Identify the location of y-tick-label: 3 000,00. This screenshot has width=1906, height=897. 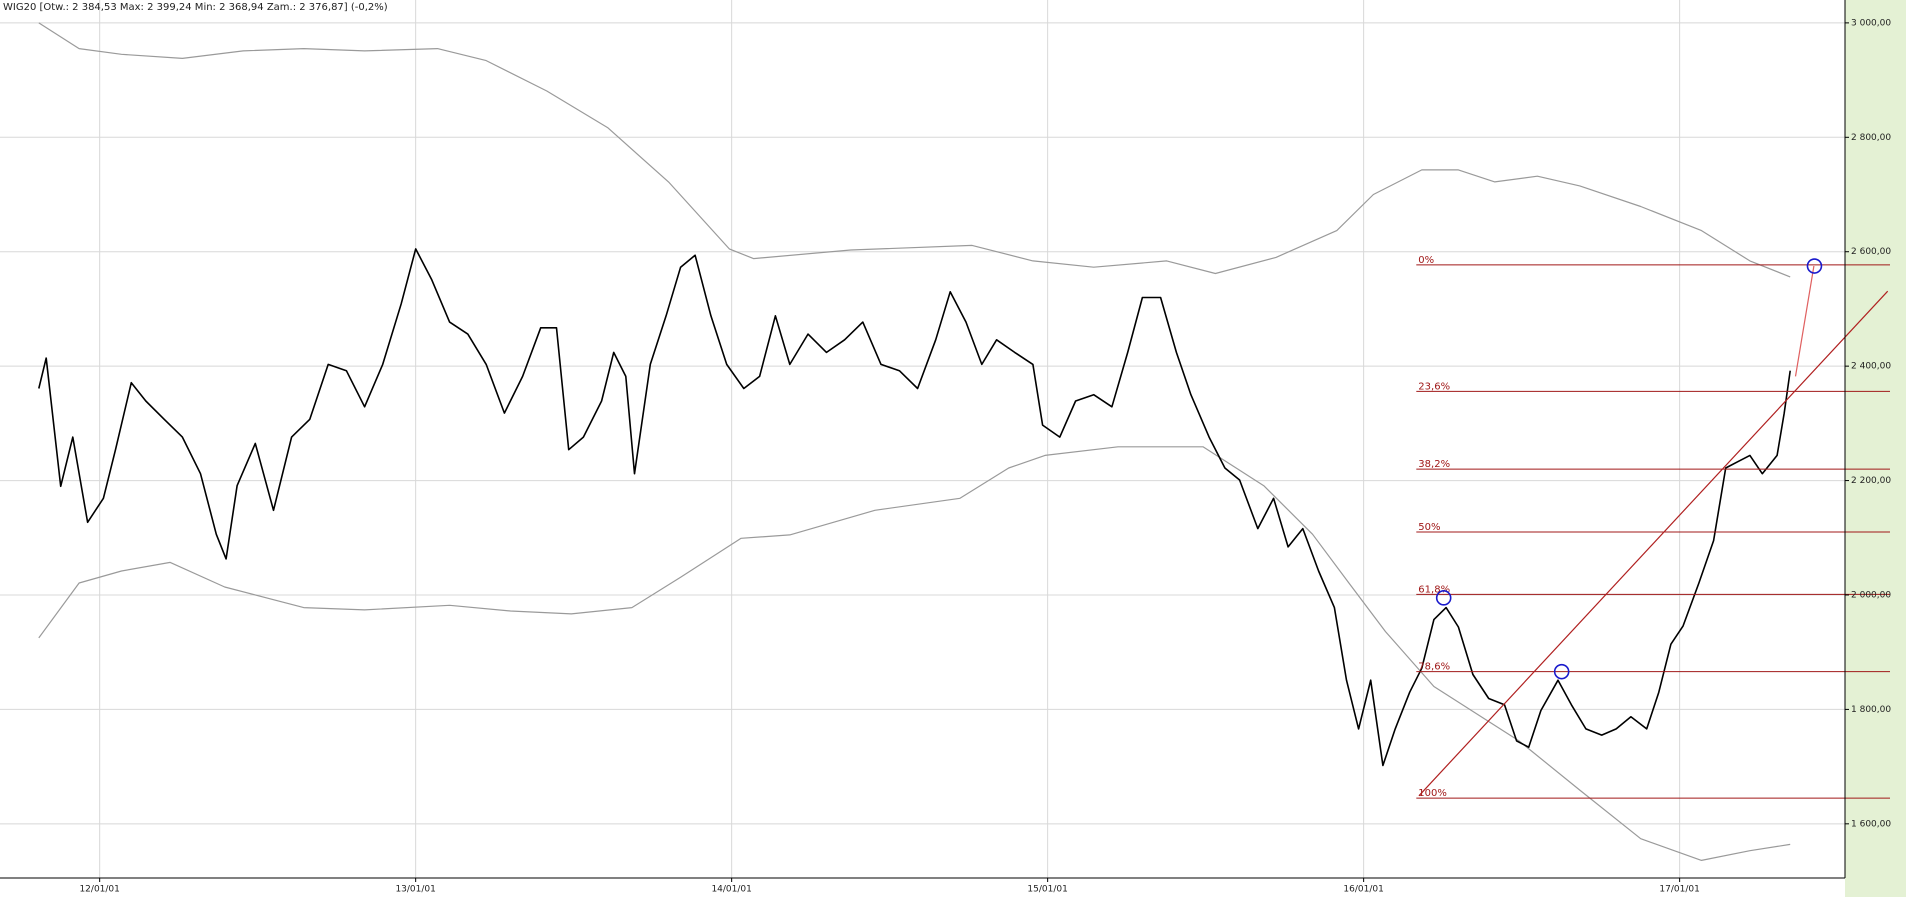
(1871, 23).